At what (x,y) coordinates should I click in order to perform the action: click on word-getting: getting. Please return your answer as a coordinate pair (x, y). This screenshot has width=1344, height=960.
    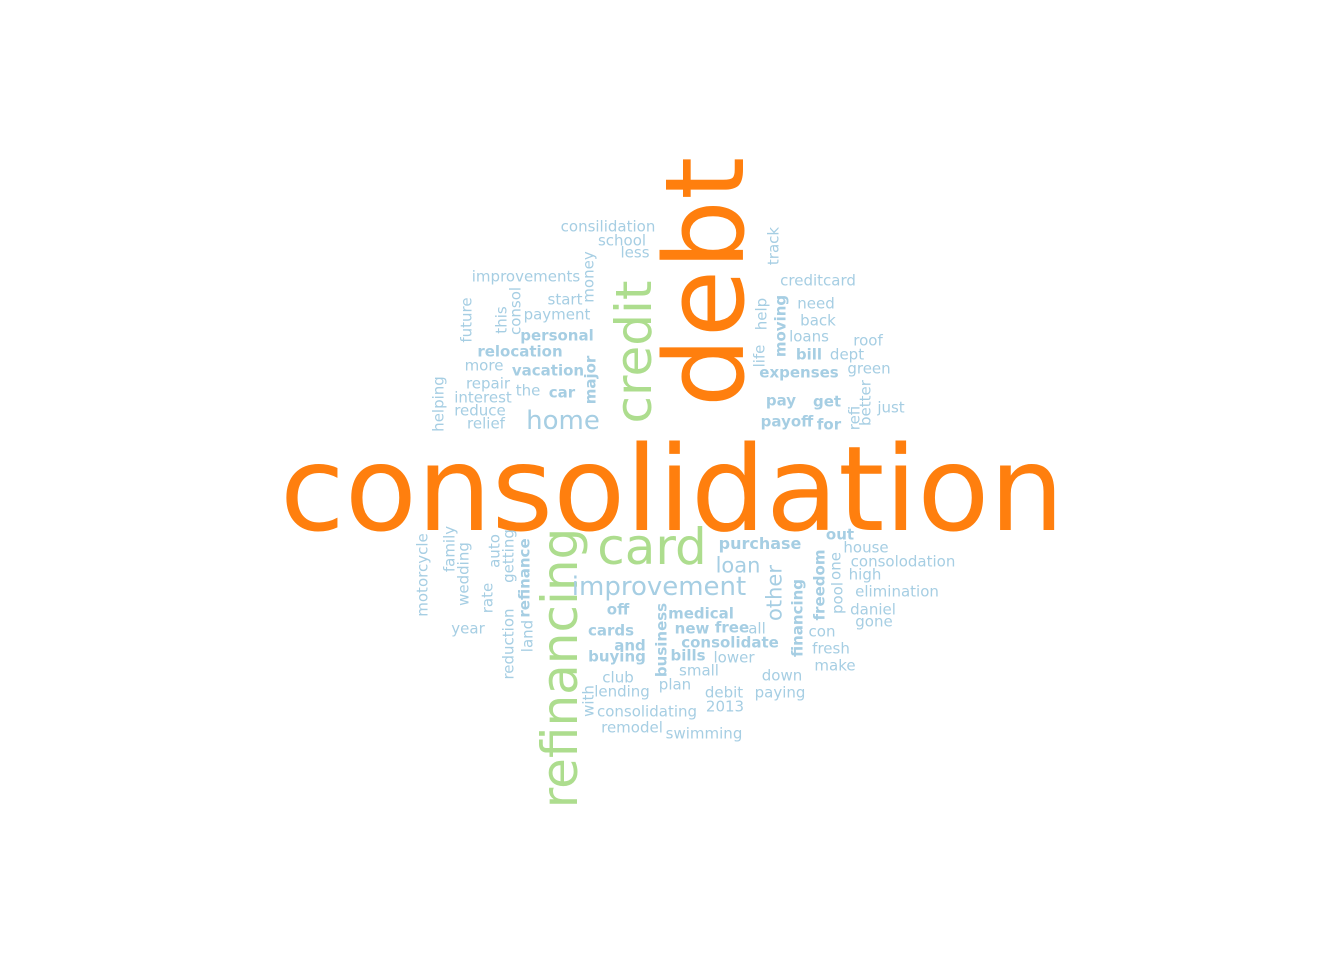
    Looking at the image, I should click on (508, 556).